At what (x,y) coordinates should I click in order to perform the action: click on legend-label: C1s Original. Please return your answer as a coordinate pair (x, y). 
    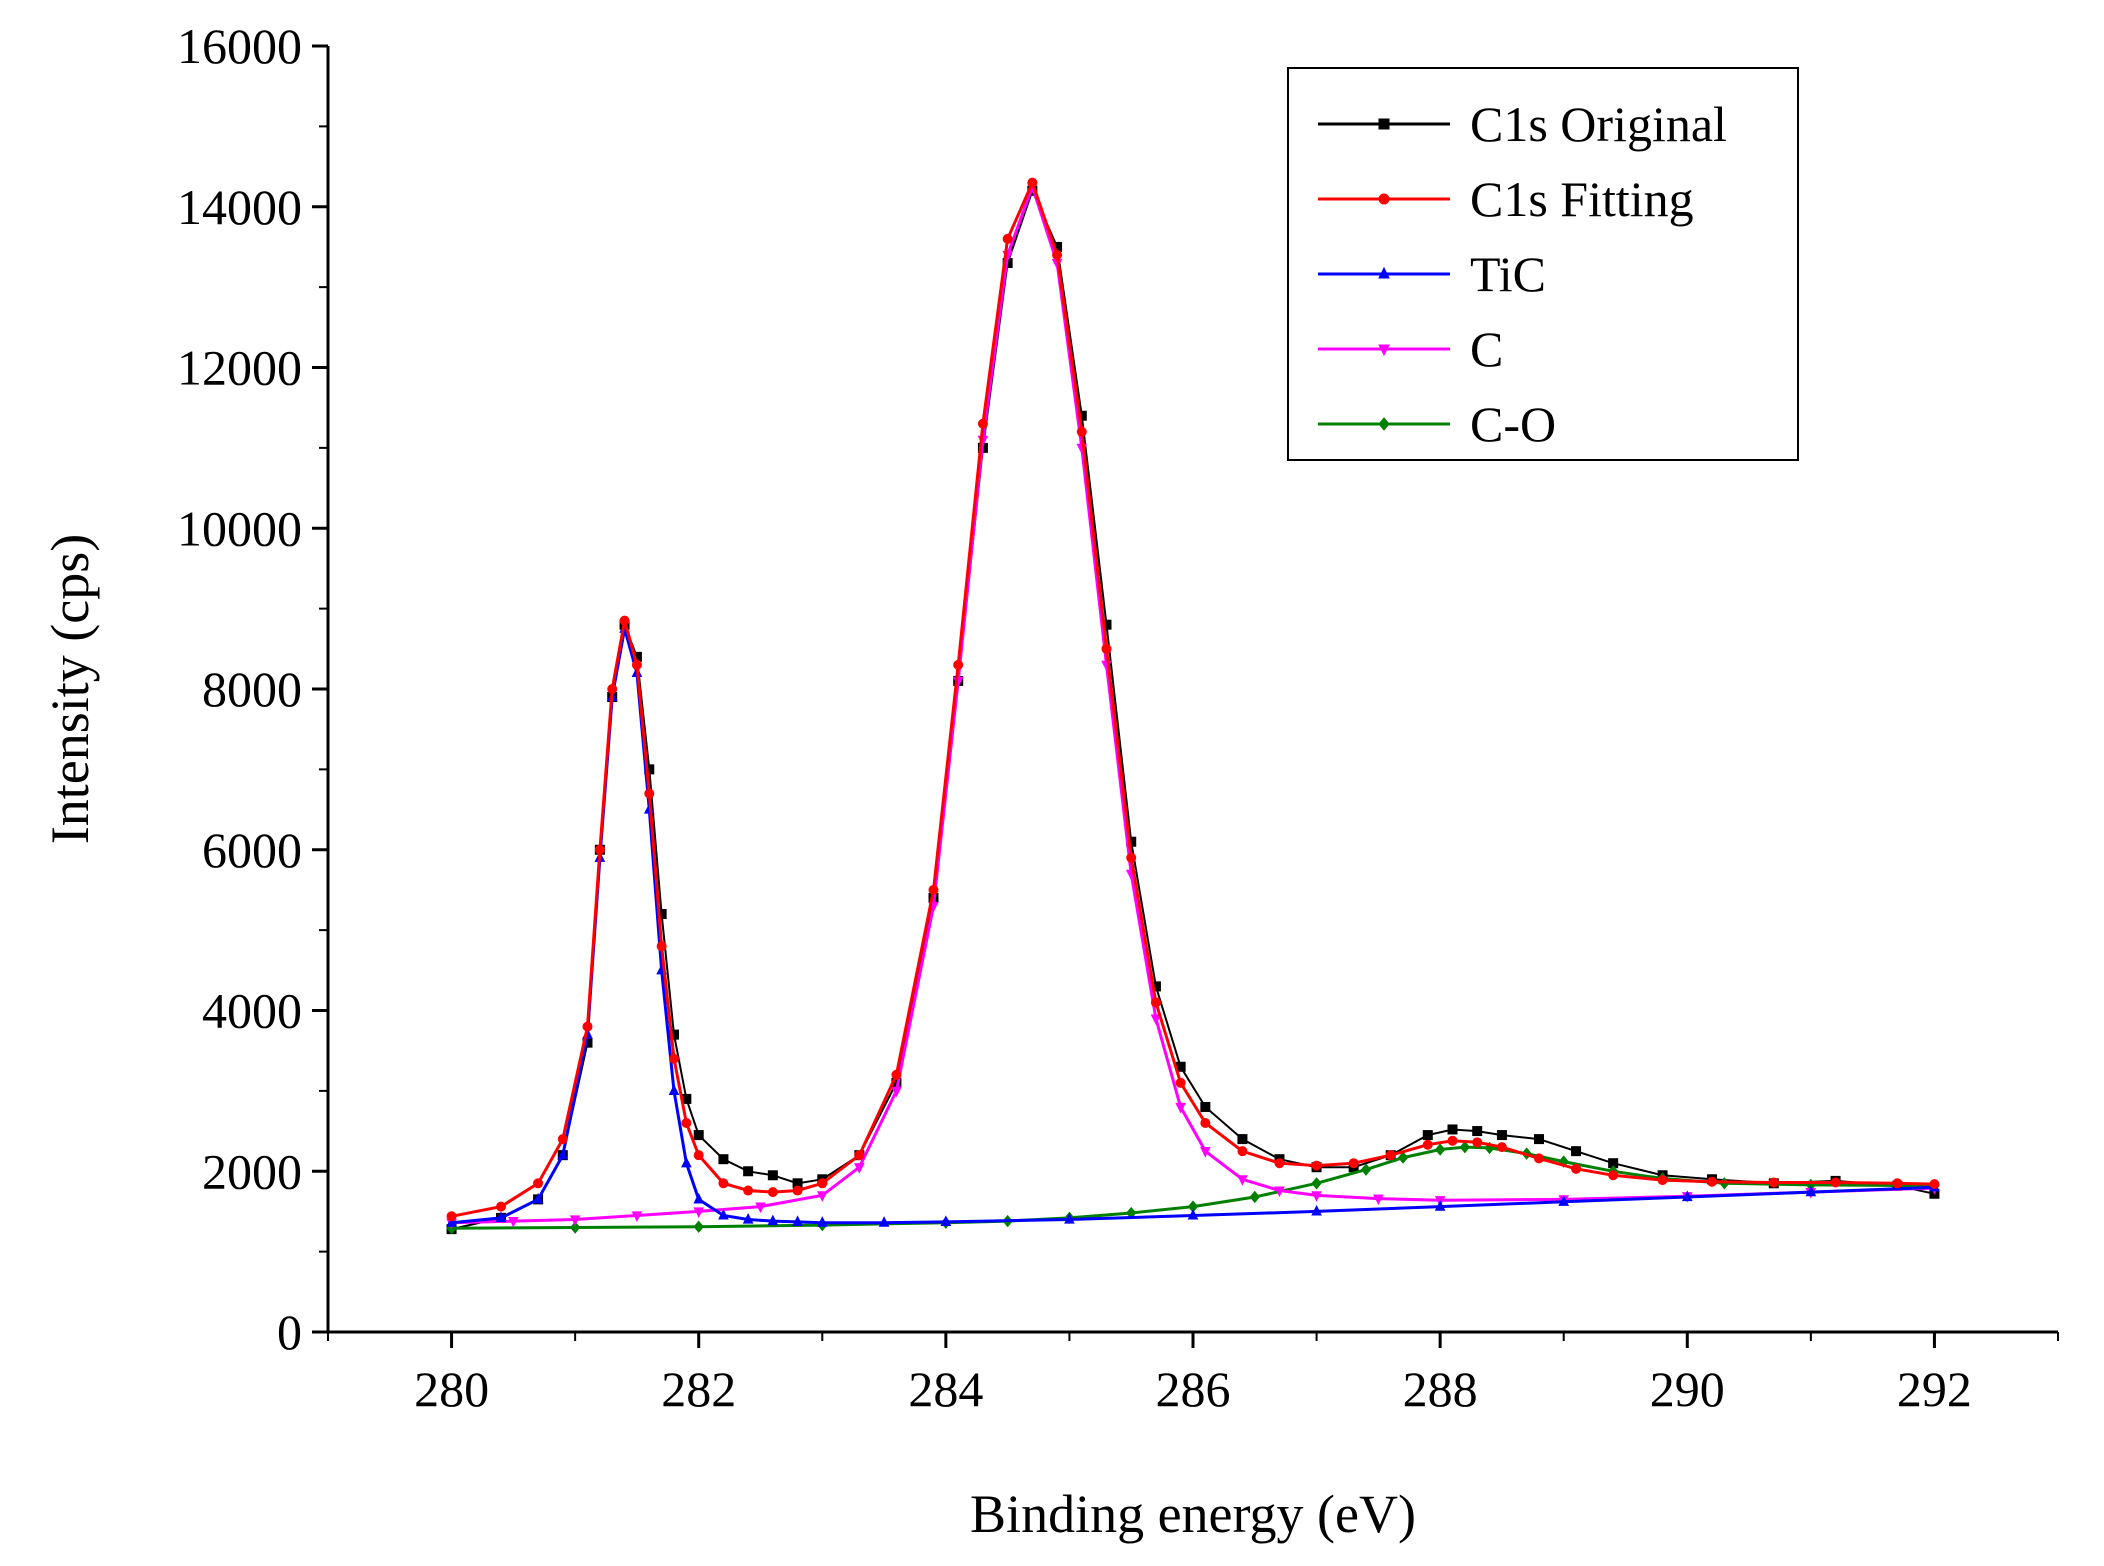
    Looking at the image, I should click on (1598, 124).